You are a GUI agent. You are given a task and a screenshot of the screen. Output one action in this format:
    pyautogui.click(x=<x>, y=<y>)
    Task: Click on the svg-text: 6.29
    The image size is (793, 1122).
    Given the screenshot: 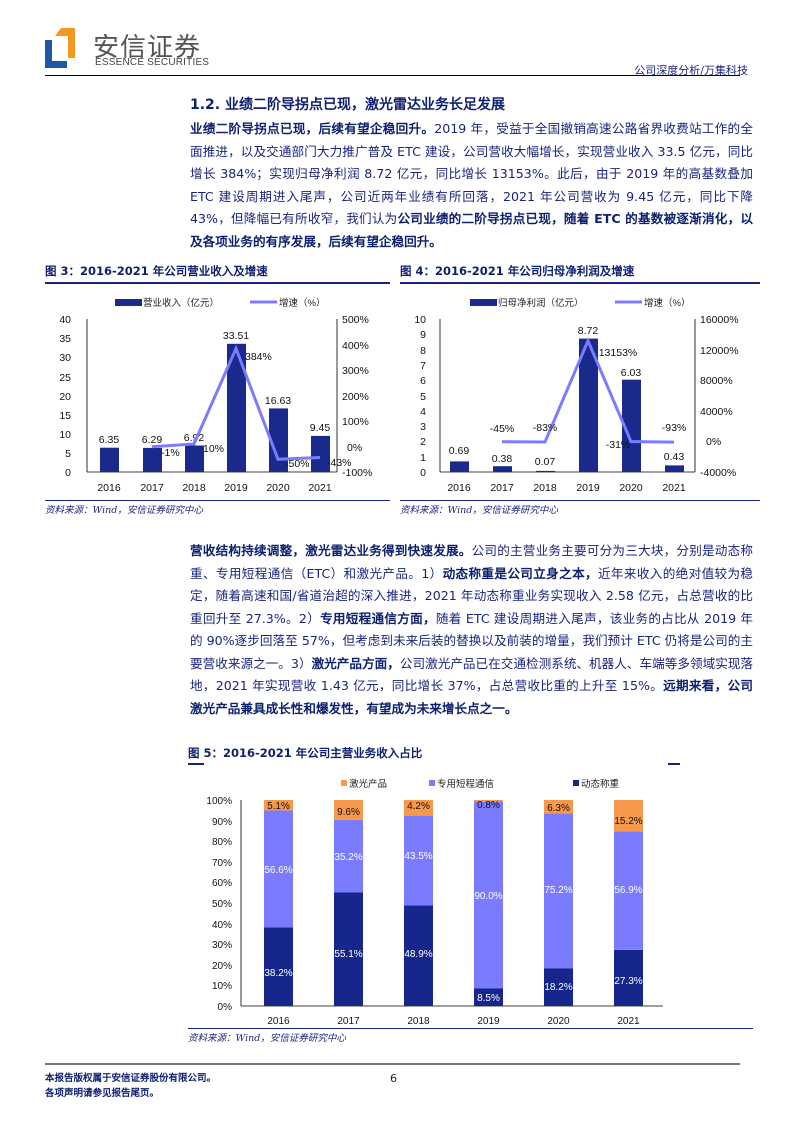 What is the action you would take?
    pyautogui.click(x=152, y=440)
    